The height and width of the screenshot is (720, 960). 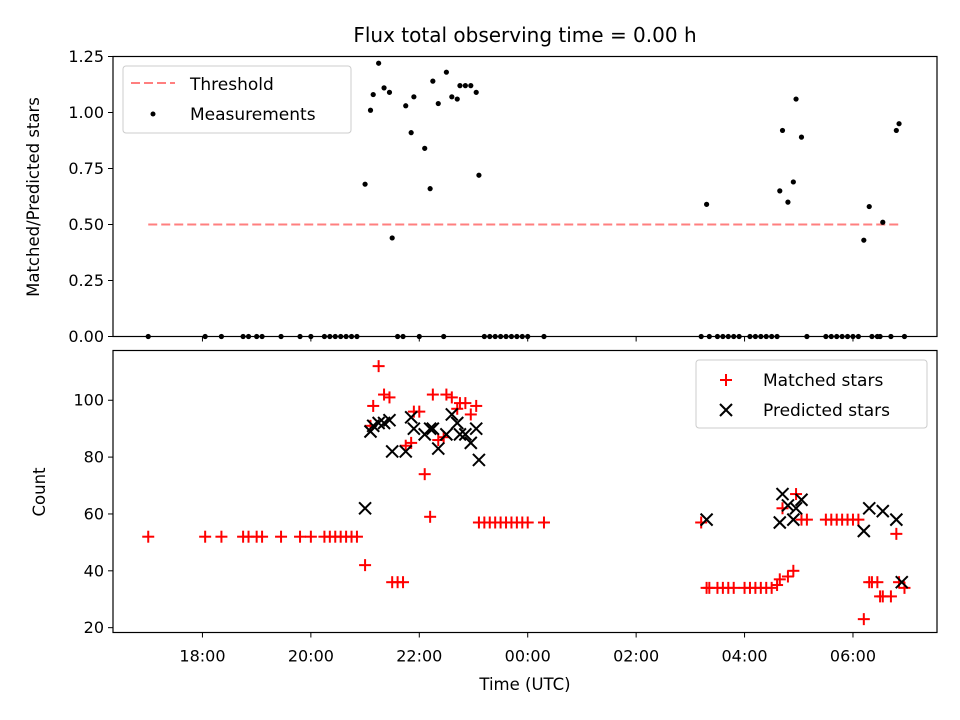 What do you see at coordinates (86, 336) in the screenshot?
I see `y-tick-label: 0.00` at bounding box center [86, 336].